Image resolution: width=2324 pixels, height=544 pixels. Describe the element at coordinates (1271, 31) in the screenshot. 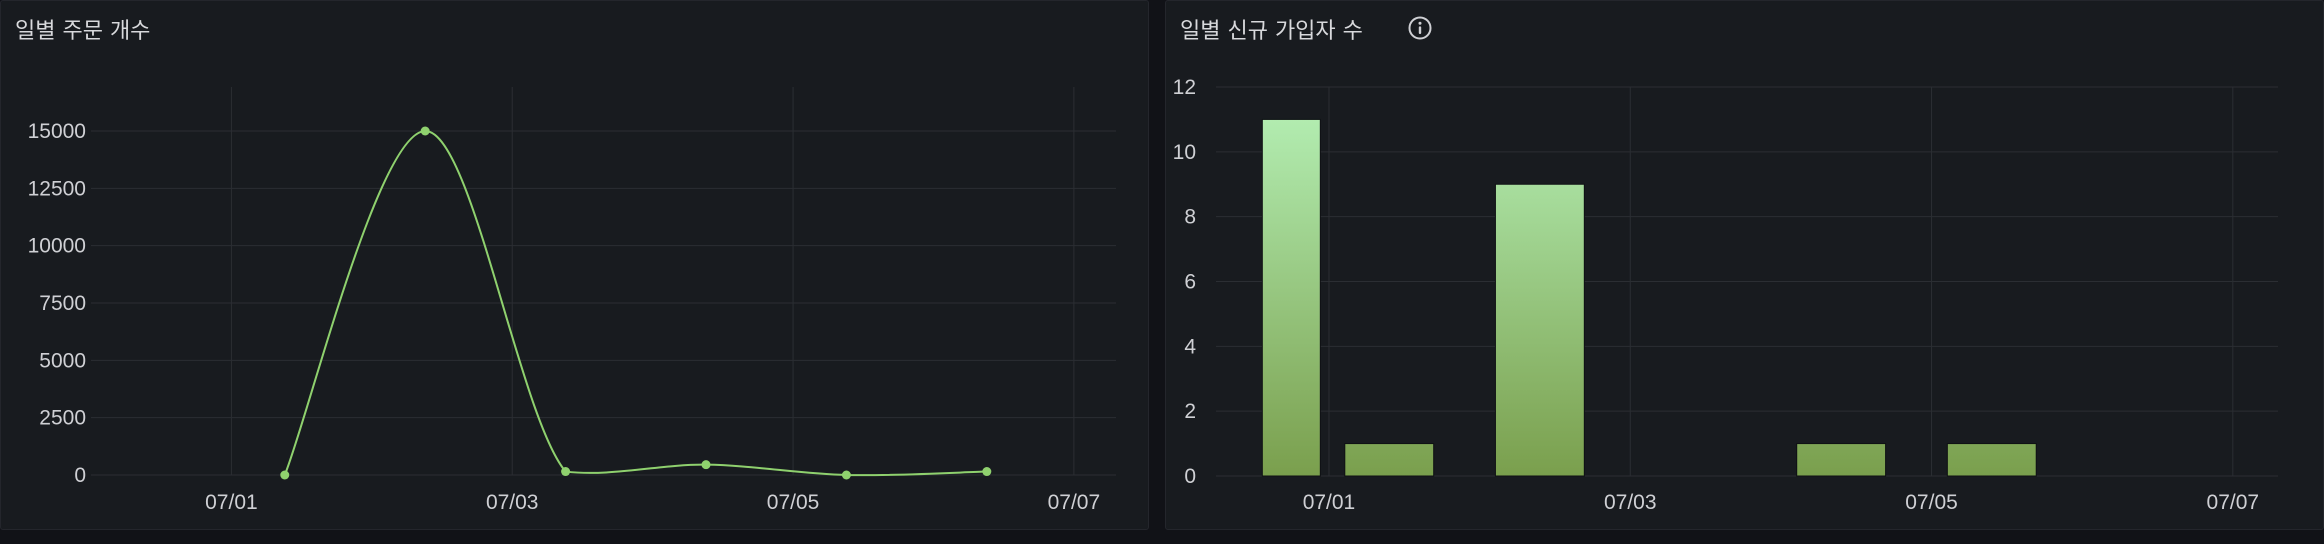

I see `signups-panel-title: 일별 신규 가입자 수` at that location.